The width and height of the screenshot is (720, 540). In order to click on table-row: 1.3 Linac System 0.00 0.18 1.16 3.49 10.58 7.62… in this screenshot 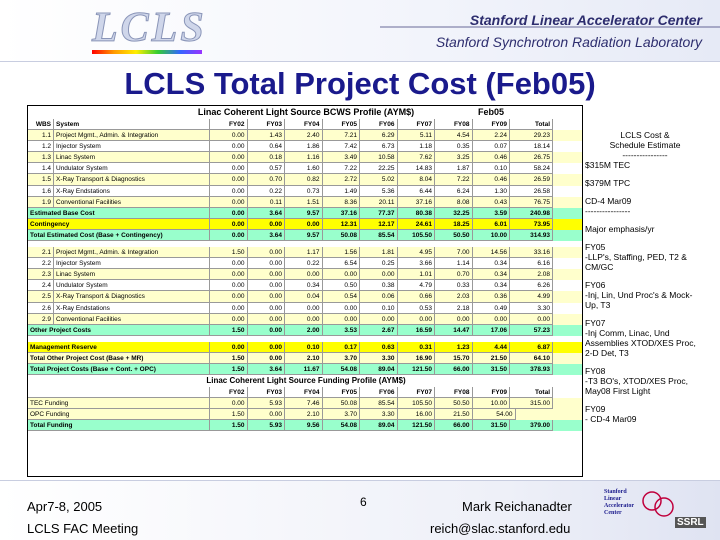, I will do `click(305, 158)`.